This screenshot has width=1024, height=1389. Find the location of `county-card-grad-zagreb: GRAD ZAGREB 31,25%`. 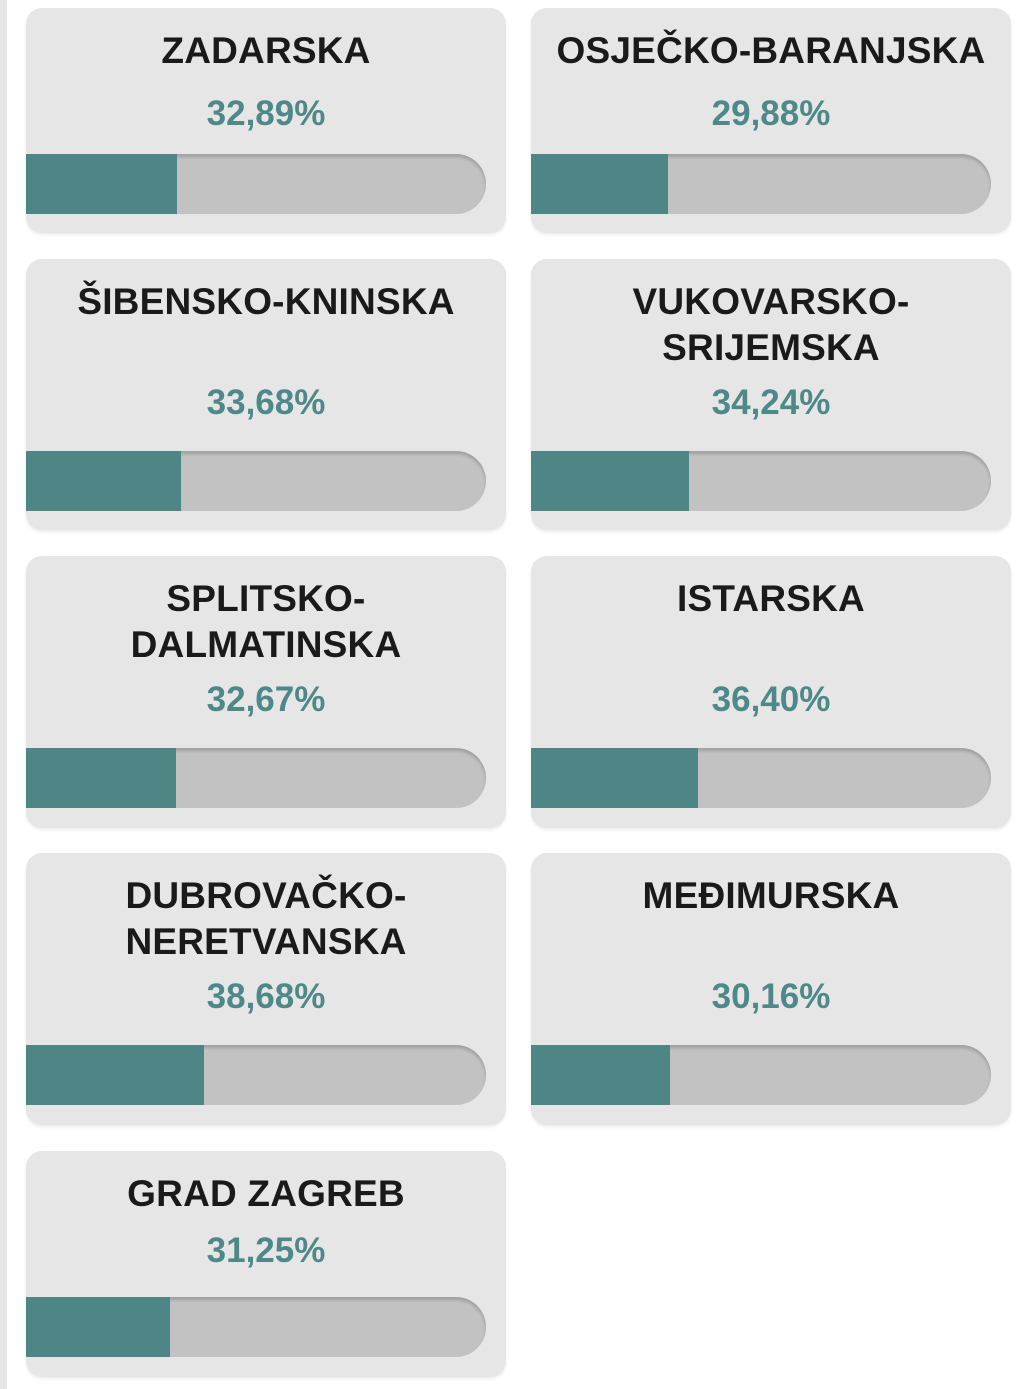

county-card-grad-zagreb: GRAD ZAGREB 31,25% is located at coordinates (266, 1264).